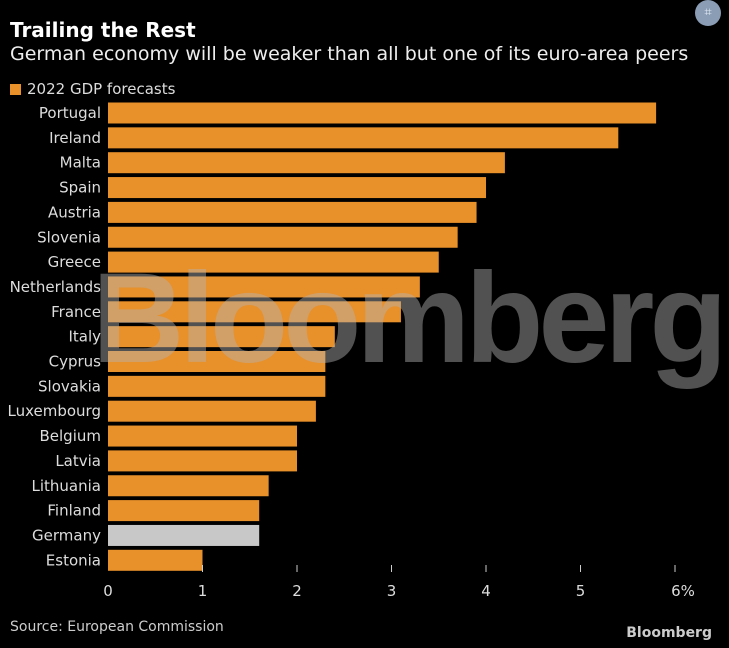 Image resolution: width=729 pixels, height=648 pixels. Describe the element at coordinates (283, 237) in the screenshot. I see `bar-slovenia` at that location.